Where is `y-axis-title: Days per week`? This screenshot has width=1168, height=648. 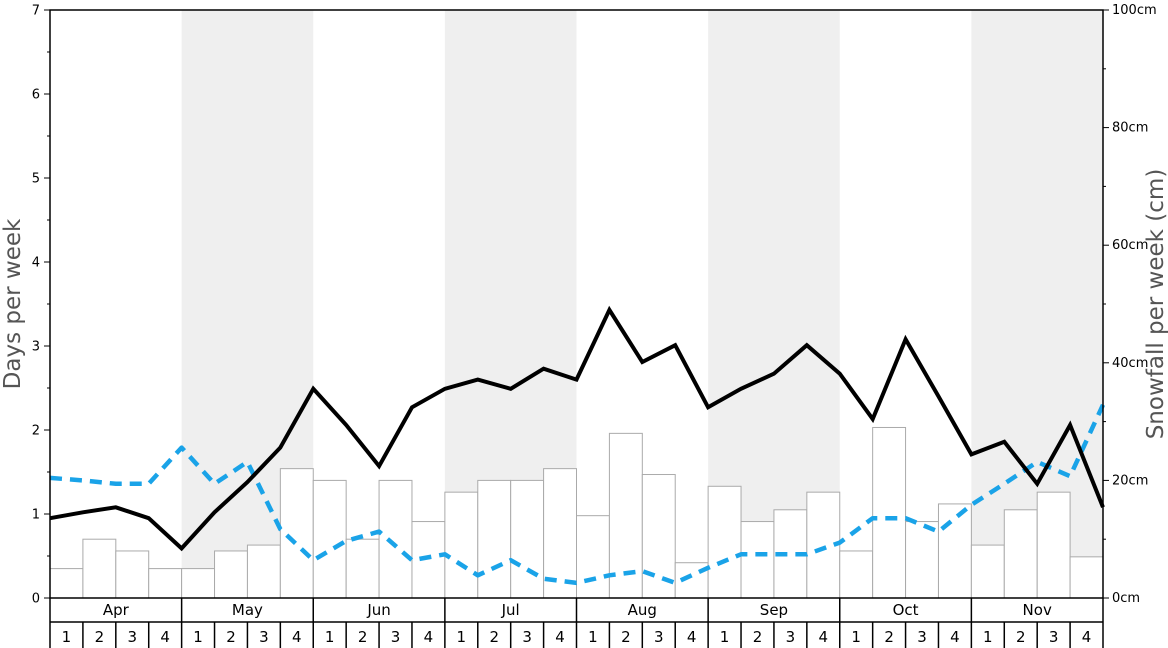 y-axis-title: Days per week is located at coordinates (13, 303).